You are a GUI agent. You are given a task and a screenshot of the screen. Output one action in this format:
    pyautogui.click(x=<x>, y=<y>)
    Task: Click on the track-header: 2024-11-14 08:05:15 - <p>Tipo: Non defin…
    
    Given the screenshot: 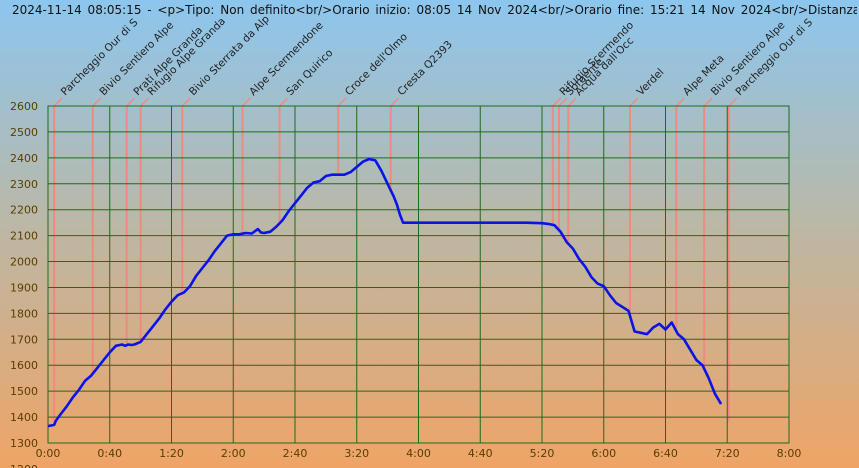 What is the action you would take?
    pyautogui.click(x=434, y=10)
    